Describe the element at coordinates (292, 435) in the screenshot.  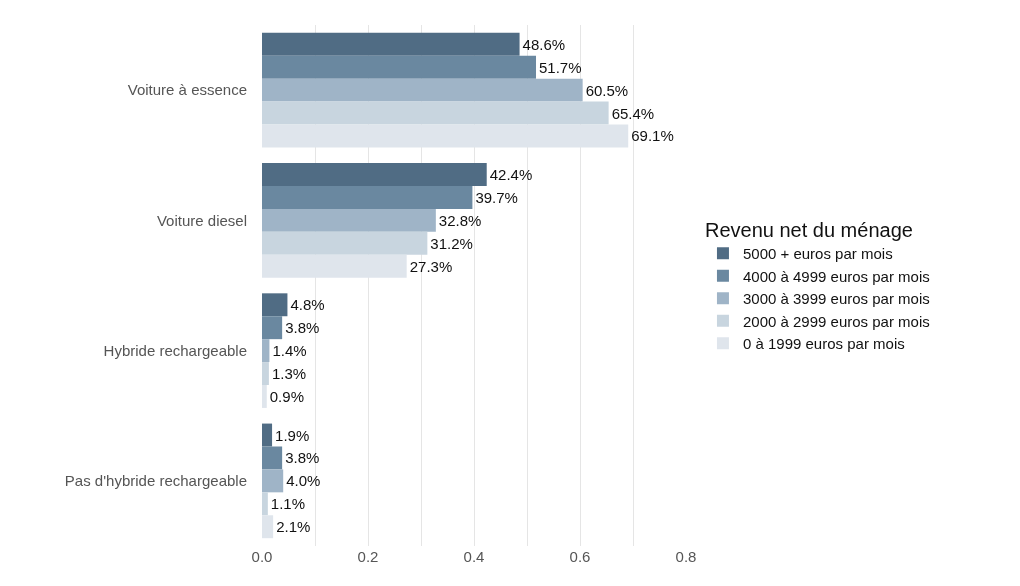
I see `data-label: 1.9%` at that location.